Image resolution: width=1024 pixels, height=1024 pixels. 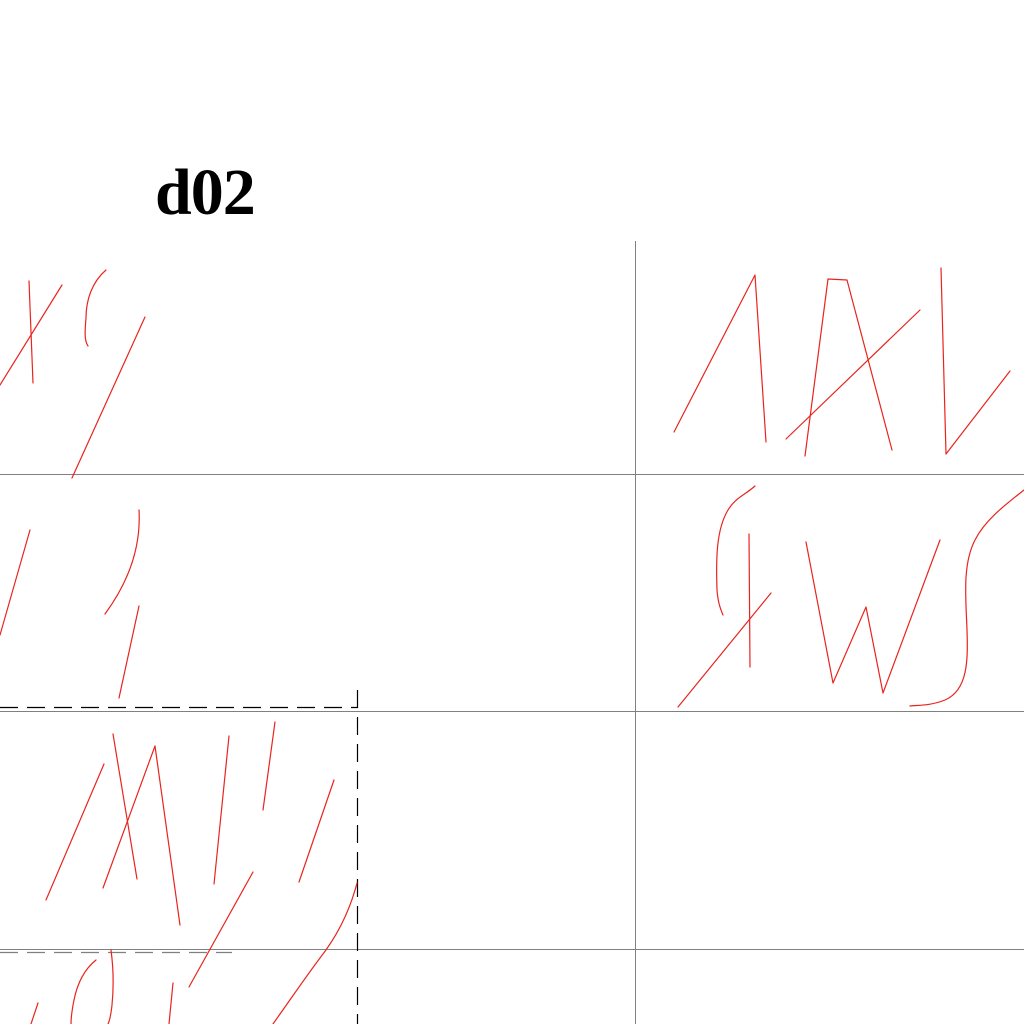 I want to click on sketch-cell-middle-left, so click(x=70, y=604).